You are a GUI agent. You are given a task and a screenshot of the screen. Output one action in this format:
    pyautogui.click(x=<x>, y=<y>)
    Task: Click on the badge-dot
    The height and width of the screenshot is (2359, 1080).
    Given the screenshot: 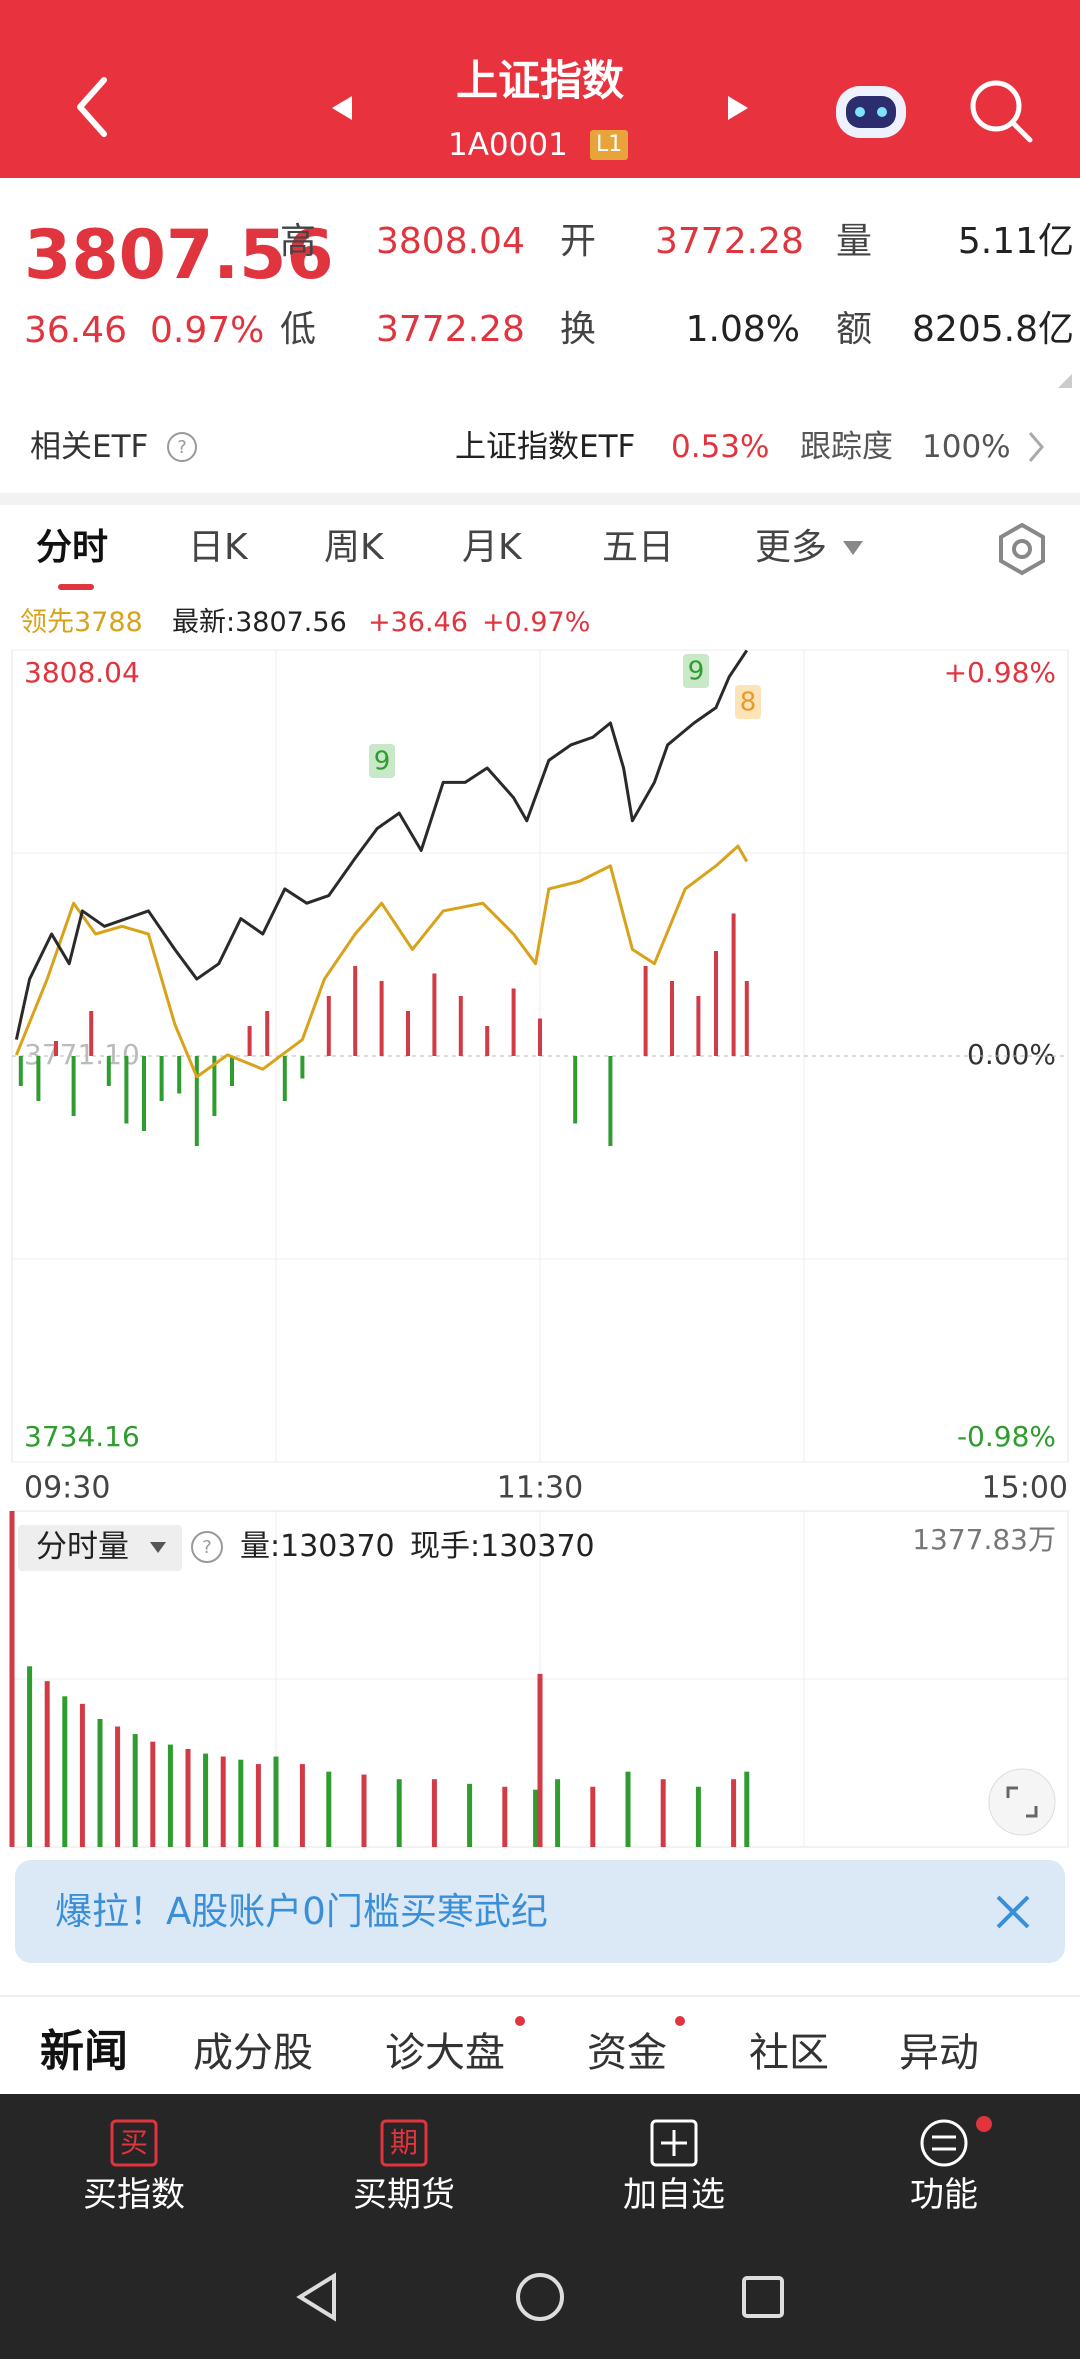 What is the action you would take?
    pyautogui.click(x=520, y=2021)
    